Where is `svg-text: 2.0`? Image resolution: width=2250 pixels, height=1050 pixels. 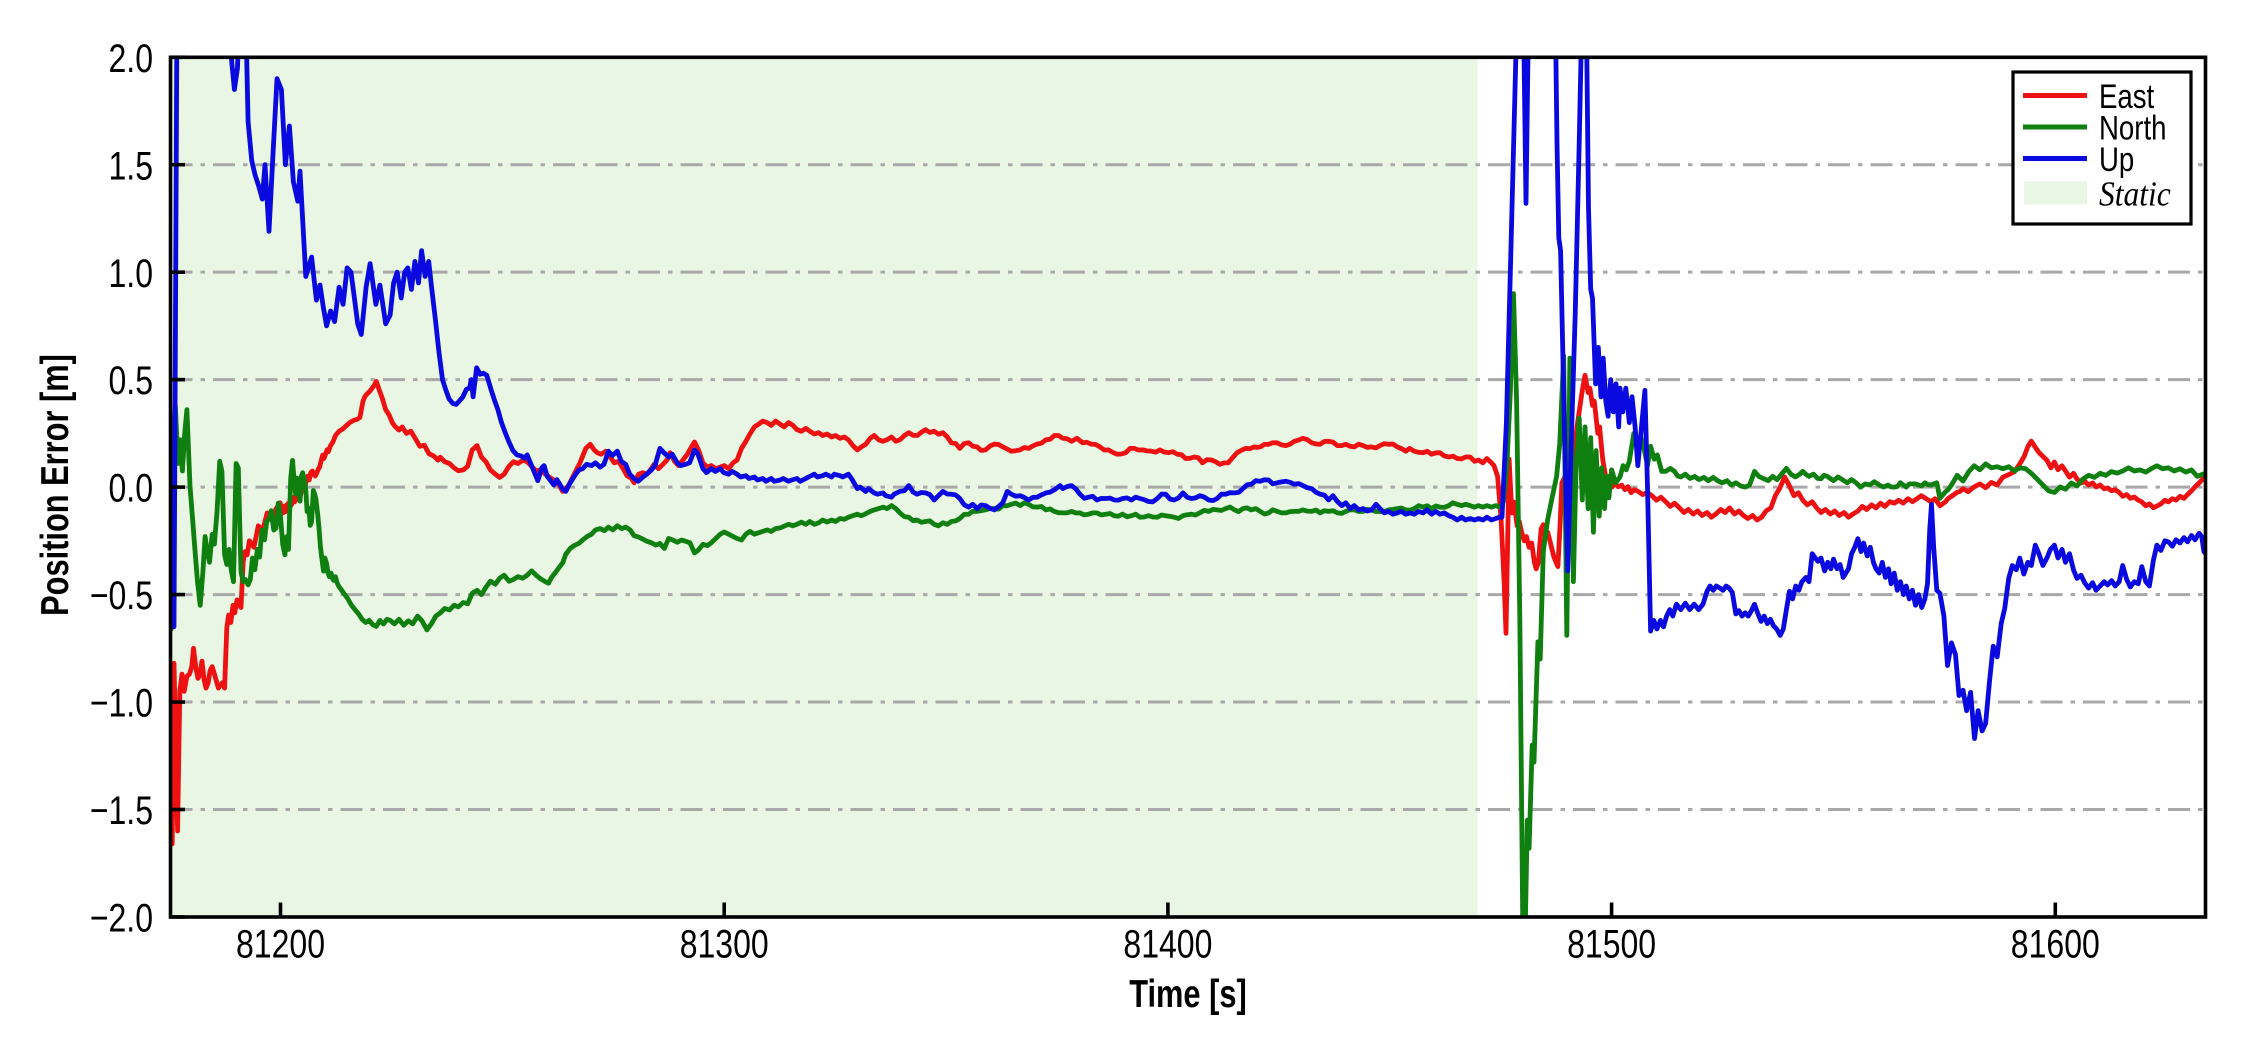
svg-text: 2.0 is located at coordinates (131, 57).